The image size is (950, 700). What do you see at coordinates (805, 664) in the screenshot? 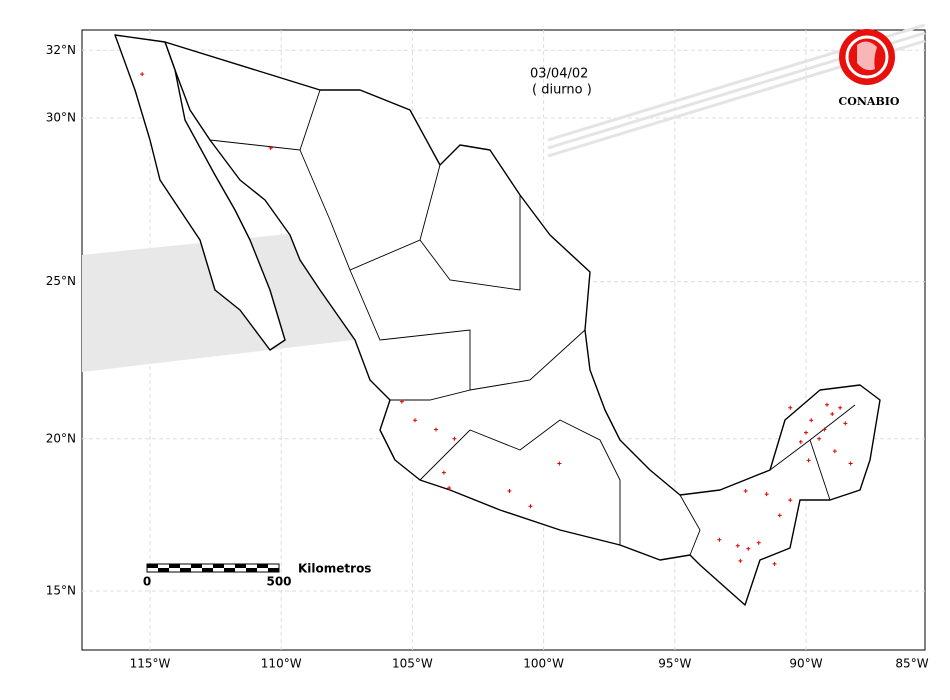
I see `lon-tick-label: 90°W` at bounding box center [805, 664].